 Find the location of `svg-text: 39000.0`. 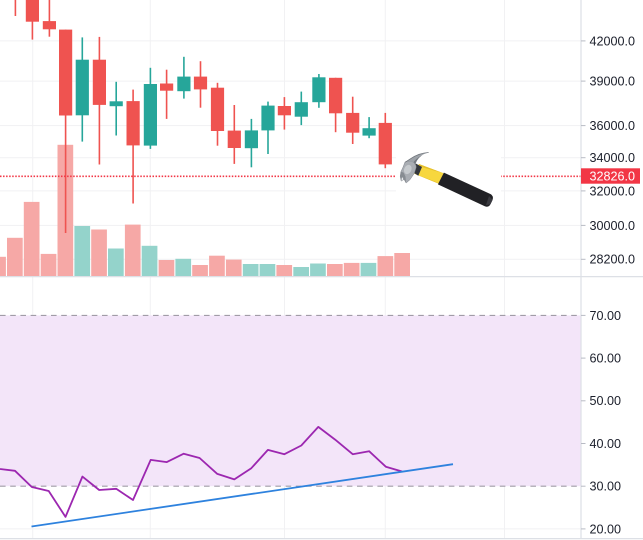

svg-text: 39000.0 is located at coordinates (613, 82).